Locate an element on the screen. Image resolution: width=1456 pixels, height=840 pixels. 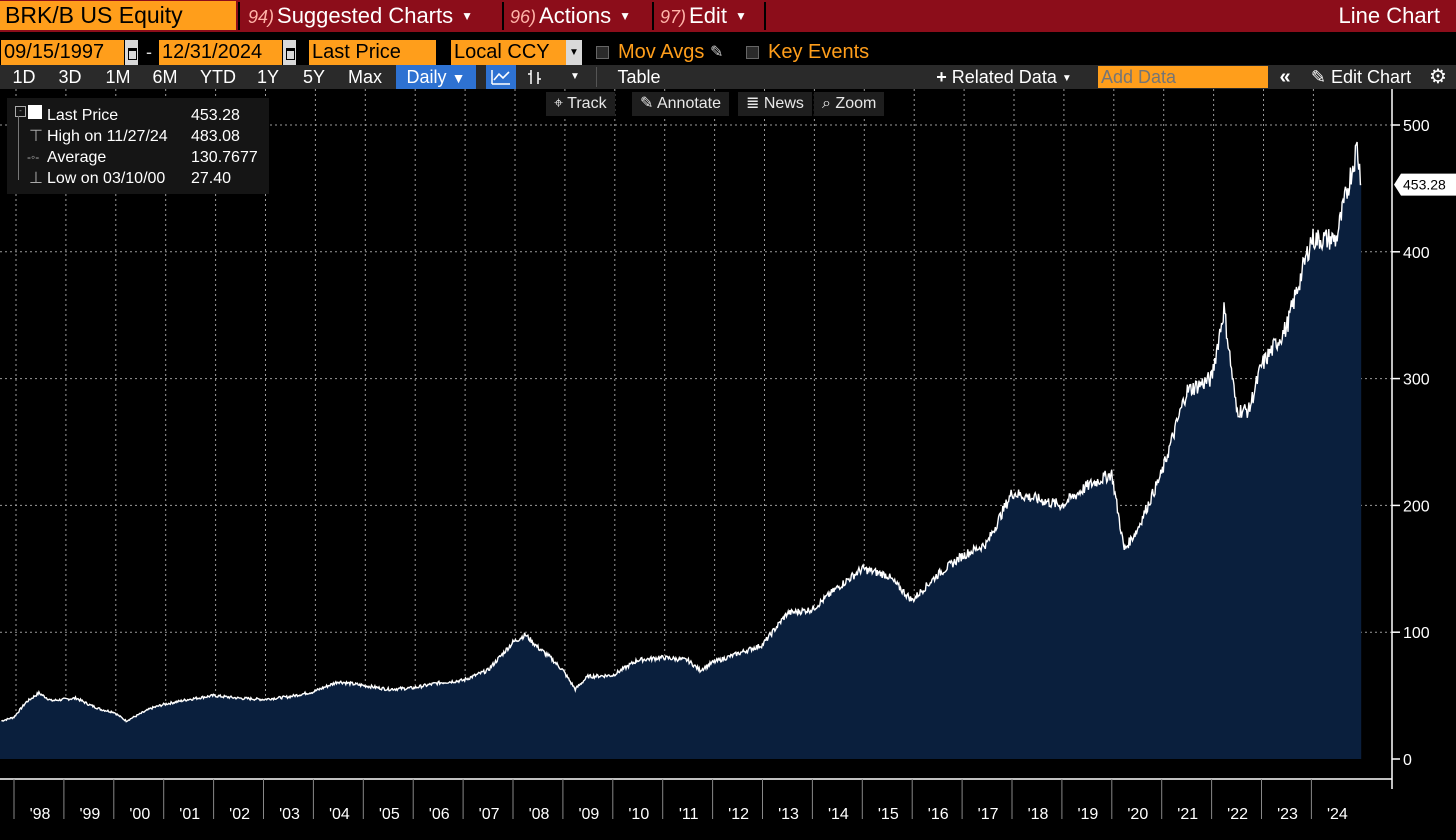
menu-label: Edit is located at coordinates (708, 15).